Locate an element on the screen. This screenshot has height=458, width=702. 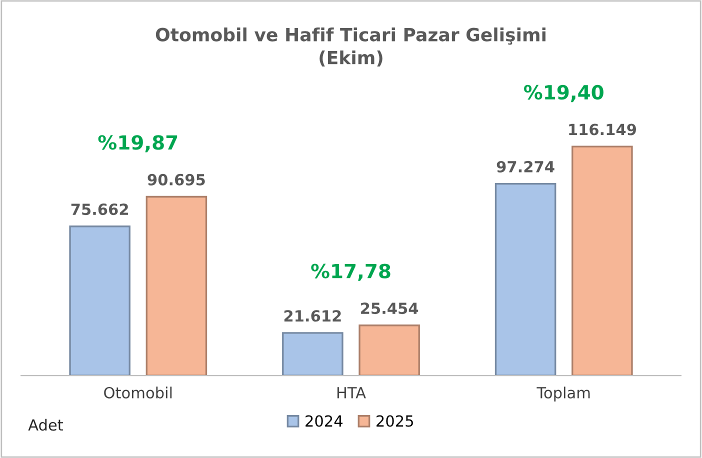
data-label: 75.662 is located at coordinates (99, 210).